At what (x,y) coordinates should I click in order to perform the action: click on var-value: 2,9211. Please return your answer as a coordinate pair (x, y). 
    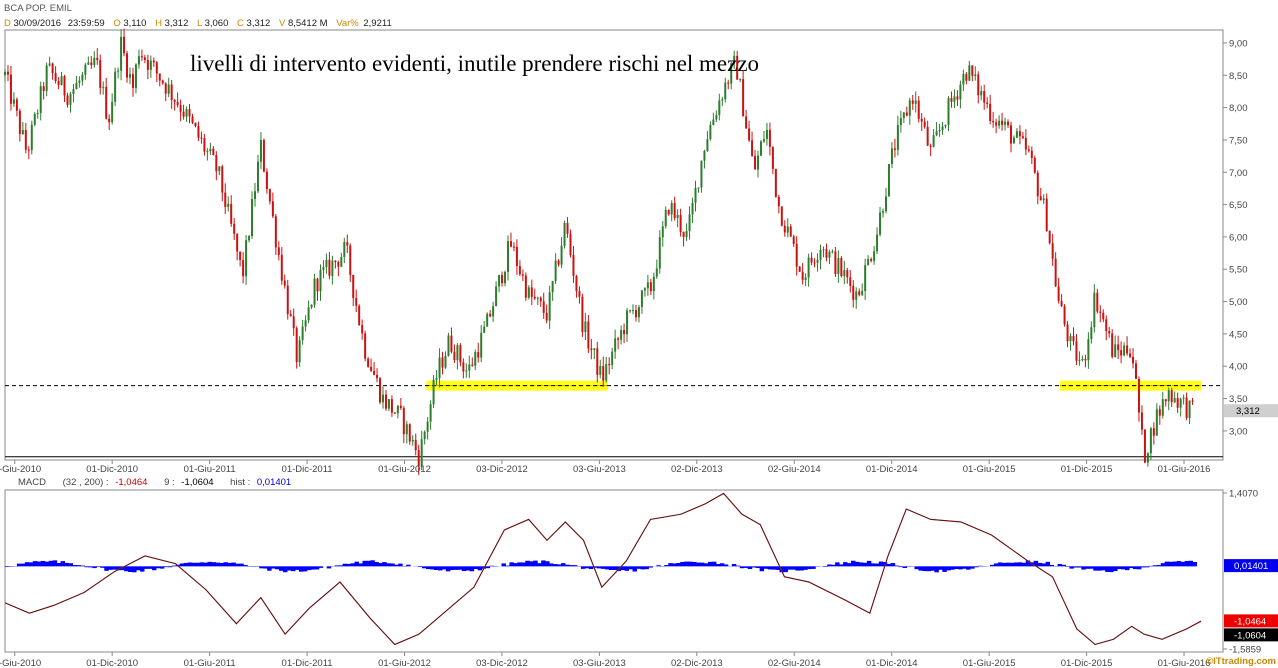
    Looking at the image, I should click on (377, 23).